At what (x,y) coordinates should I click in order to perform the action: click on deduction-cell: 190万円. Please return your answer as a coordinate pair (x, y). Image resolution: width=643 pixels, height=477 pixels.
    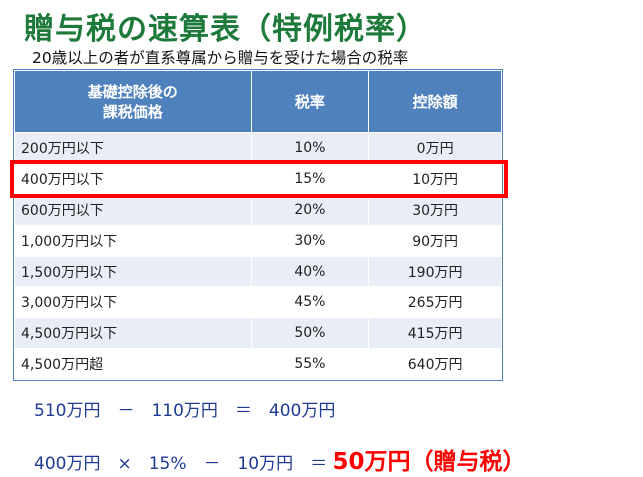
    Looking at the image, I should click on (435, 271).